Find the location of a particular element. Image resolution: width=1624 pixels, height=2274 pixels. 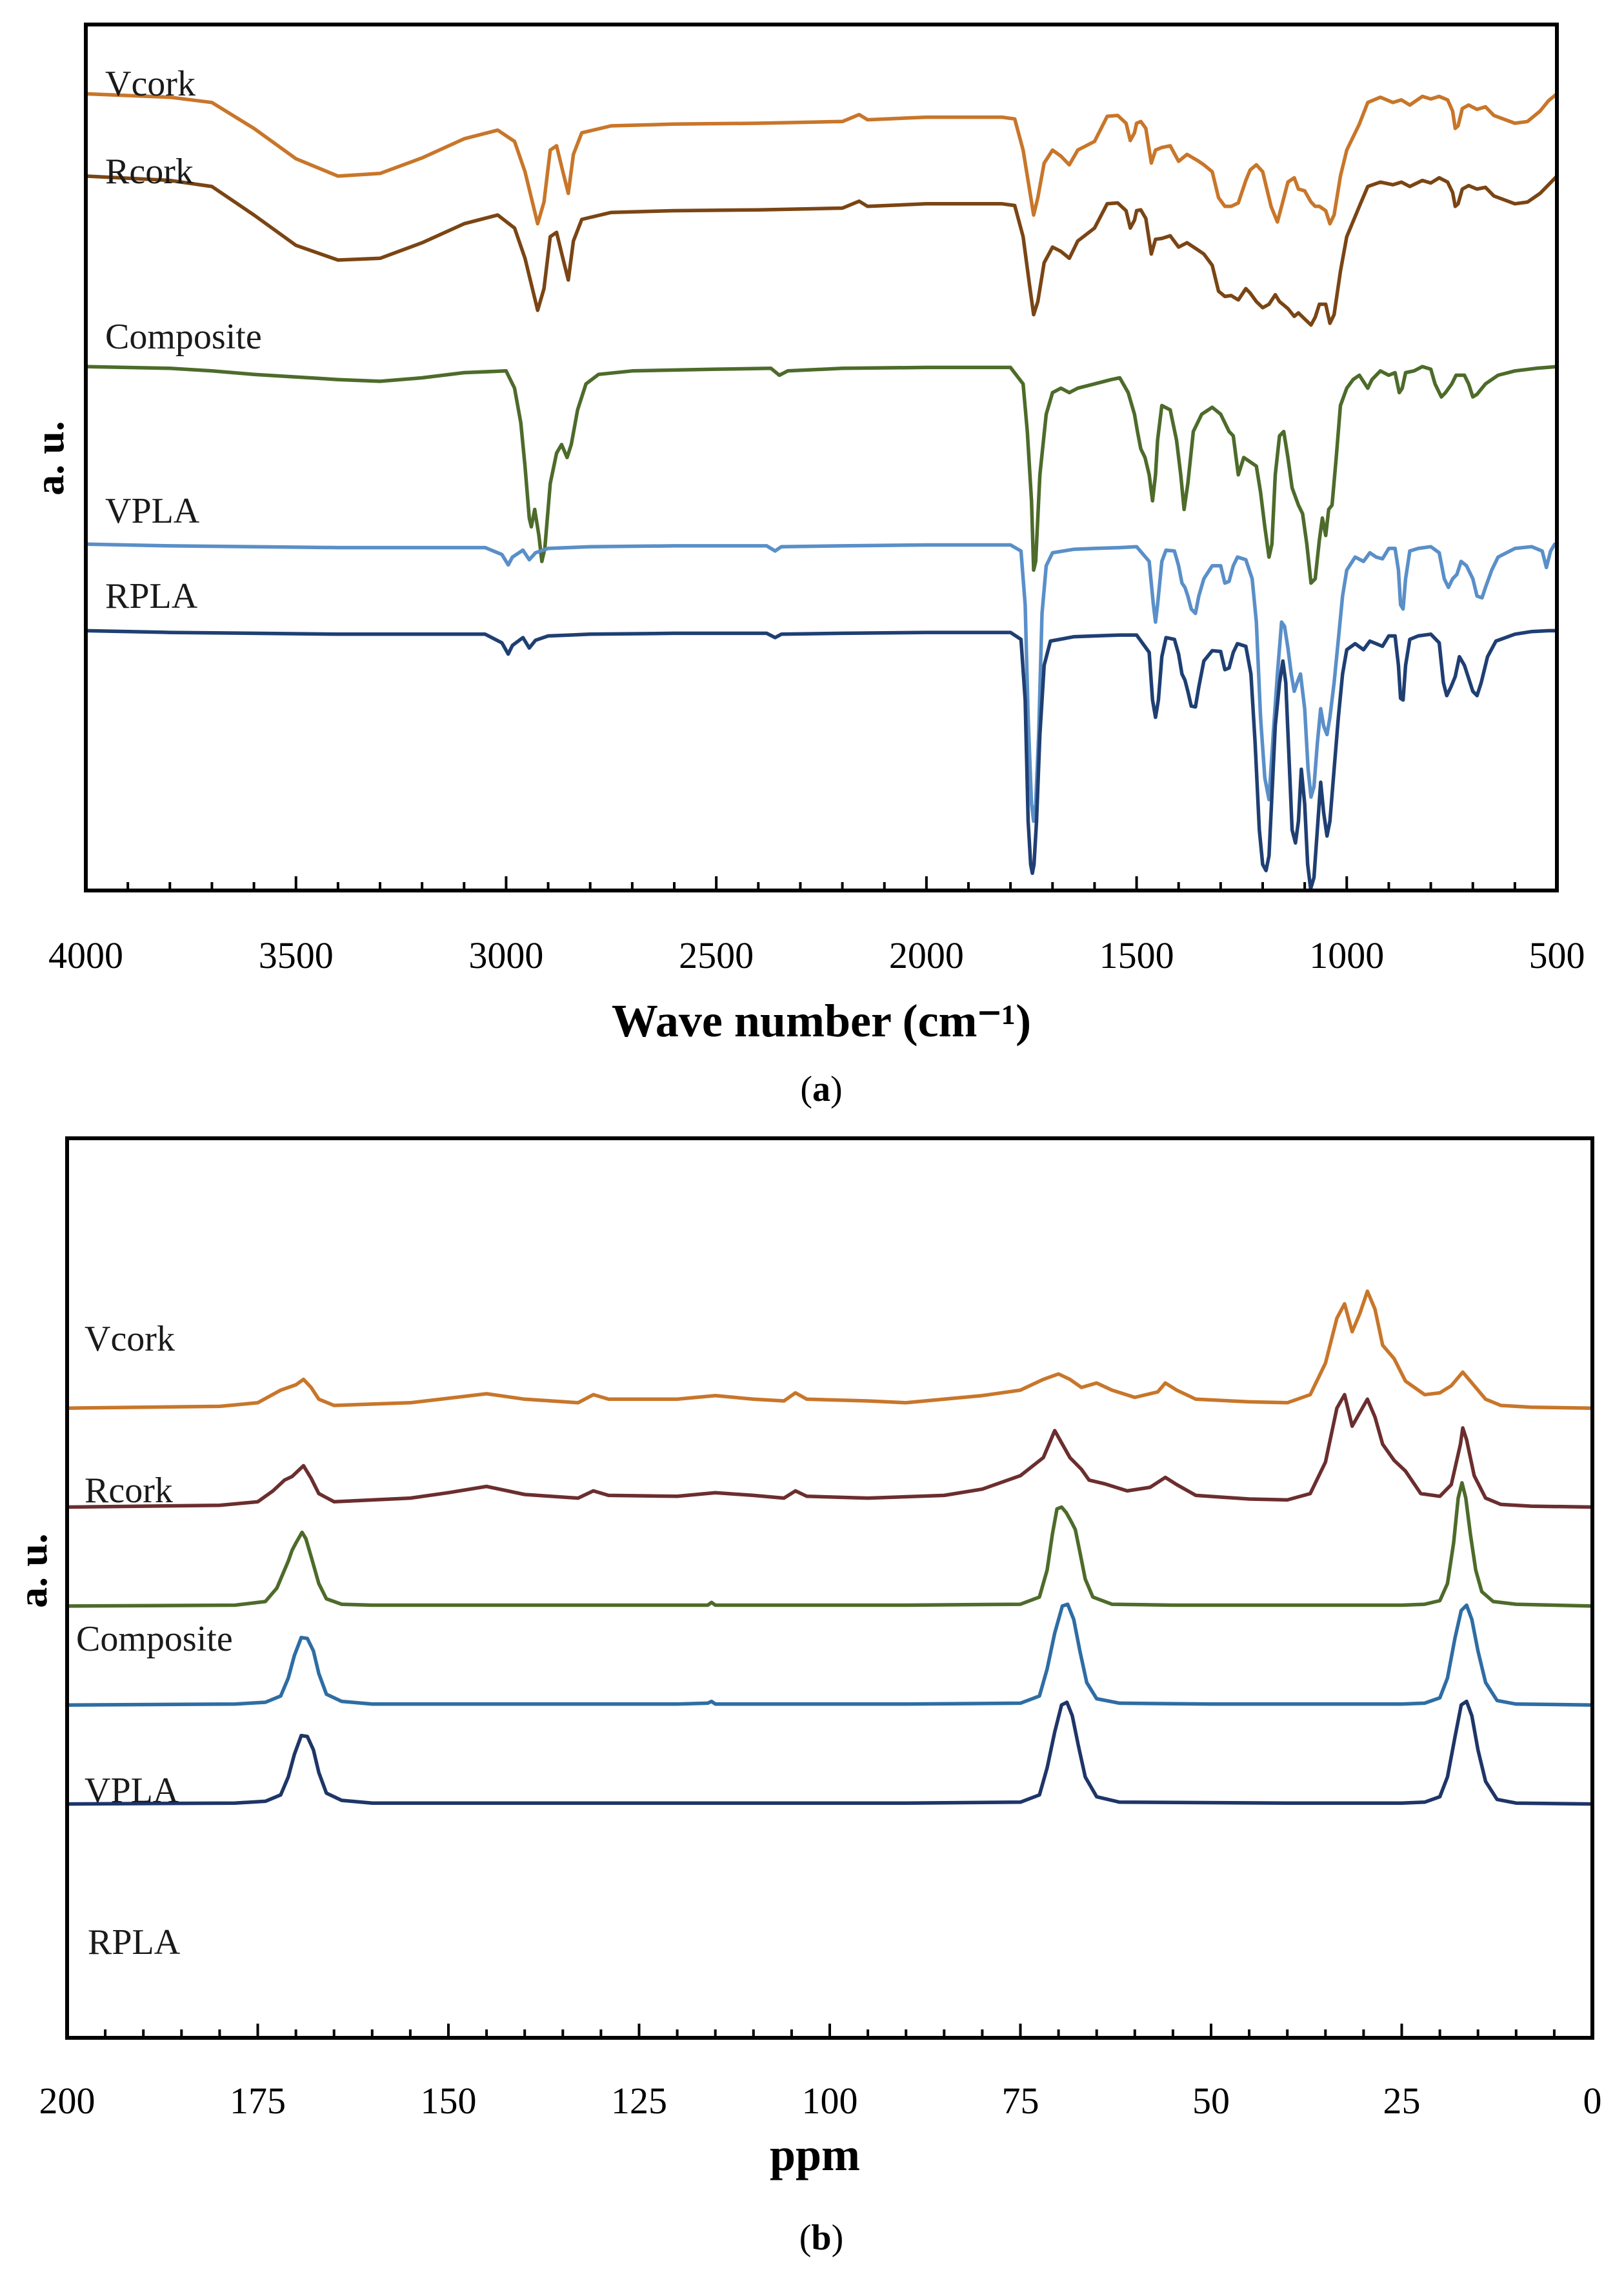

x-tick-label: 2500 is located at coordinates (716, 955).